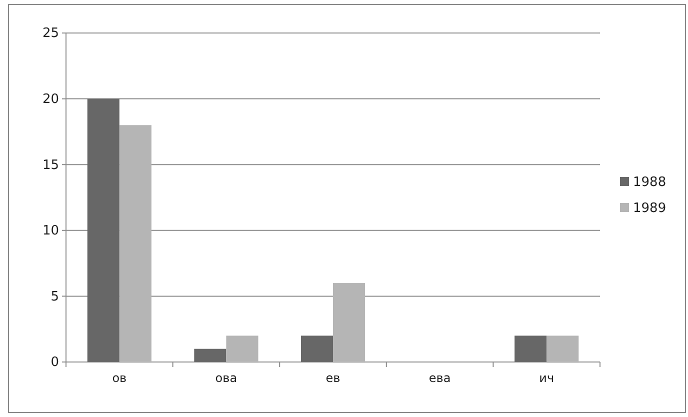 The width and height of the screenshot is (688, 417). What do you see at coordinates (649, 182) in the screenshot?
I see `legend-label: 1988` at bounding box center [649, 182].